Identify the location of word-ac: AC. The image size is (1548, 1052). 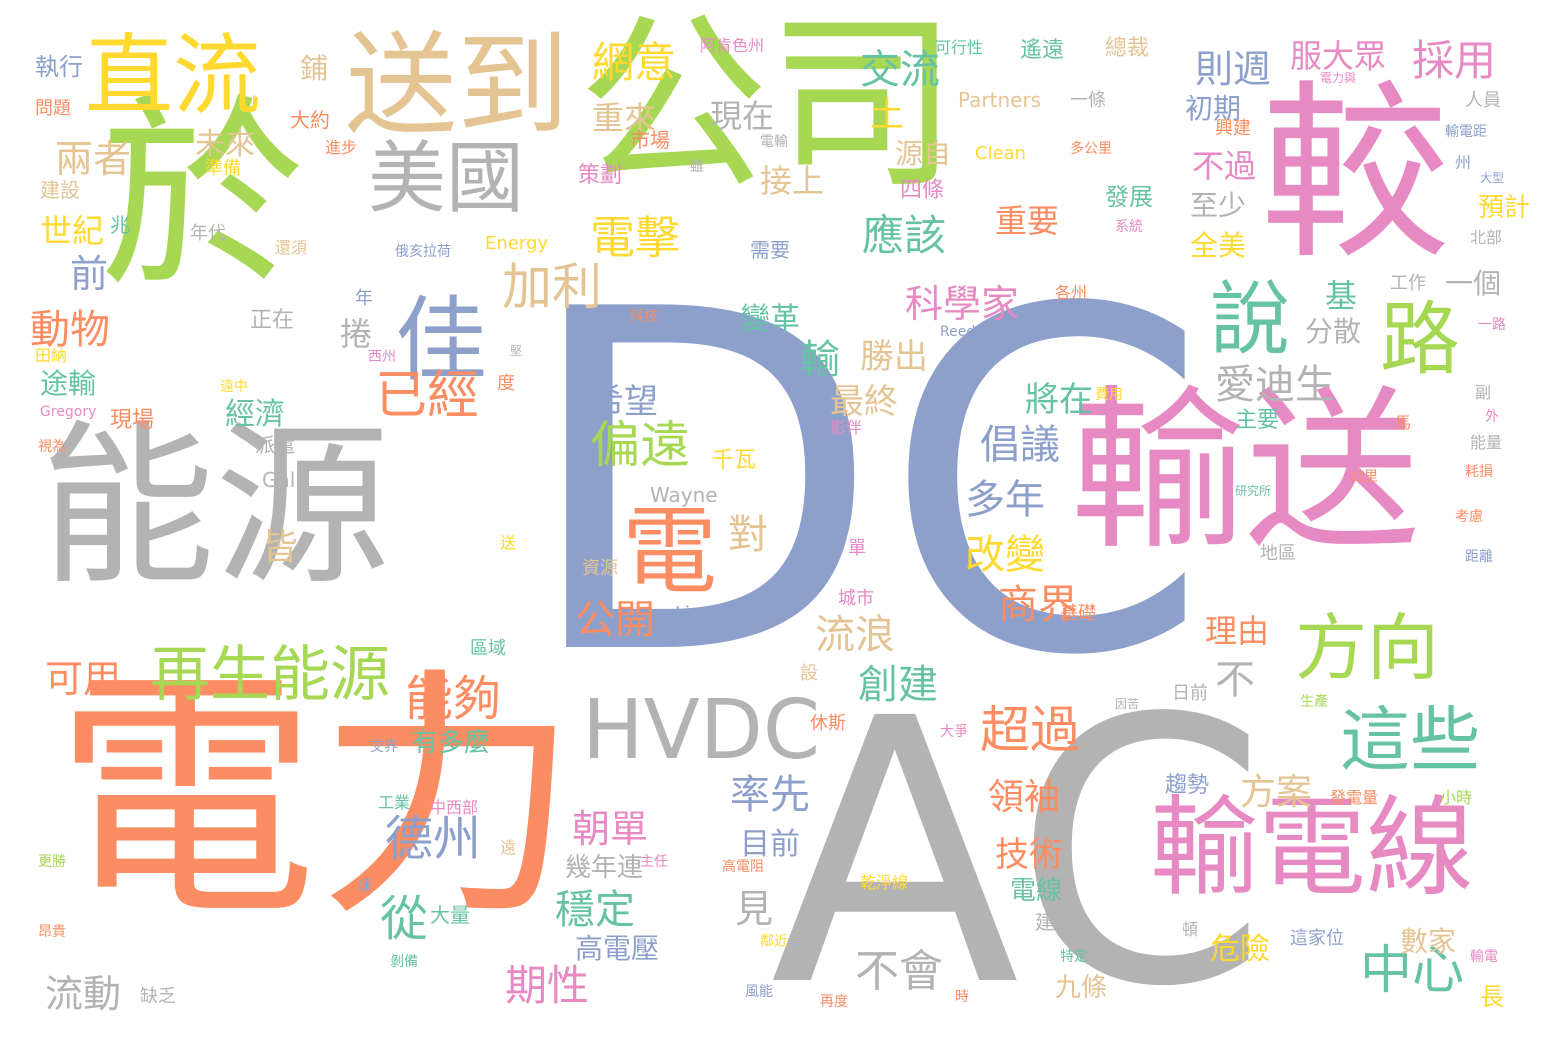
(1019, 847).